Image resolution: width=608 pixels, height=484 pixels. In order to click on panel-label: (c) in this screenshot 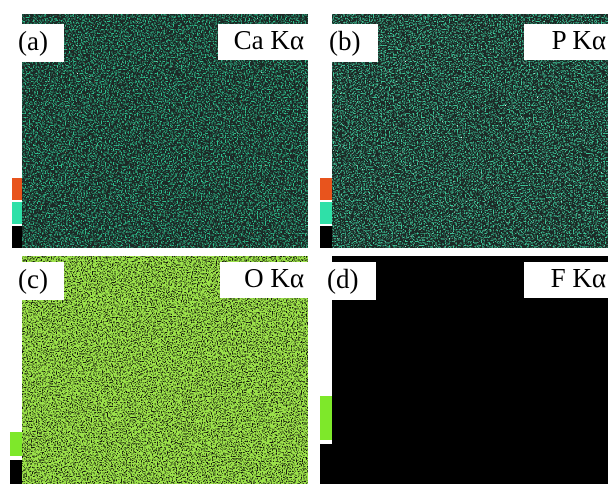, I will do `click(33, 279)`.